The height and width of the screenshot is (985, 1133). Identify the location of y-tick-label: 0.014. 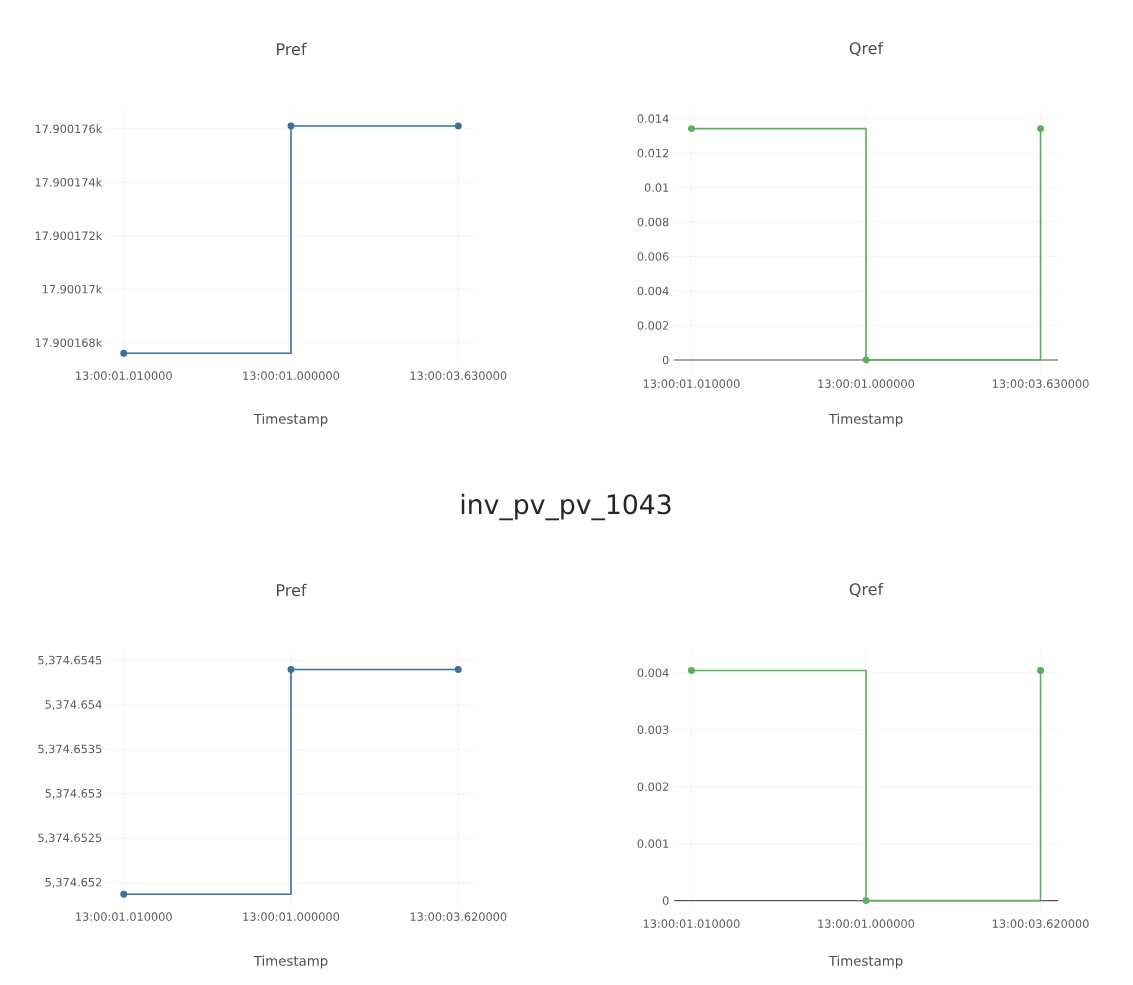
(653, 118).